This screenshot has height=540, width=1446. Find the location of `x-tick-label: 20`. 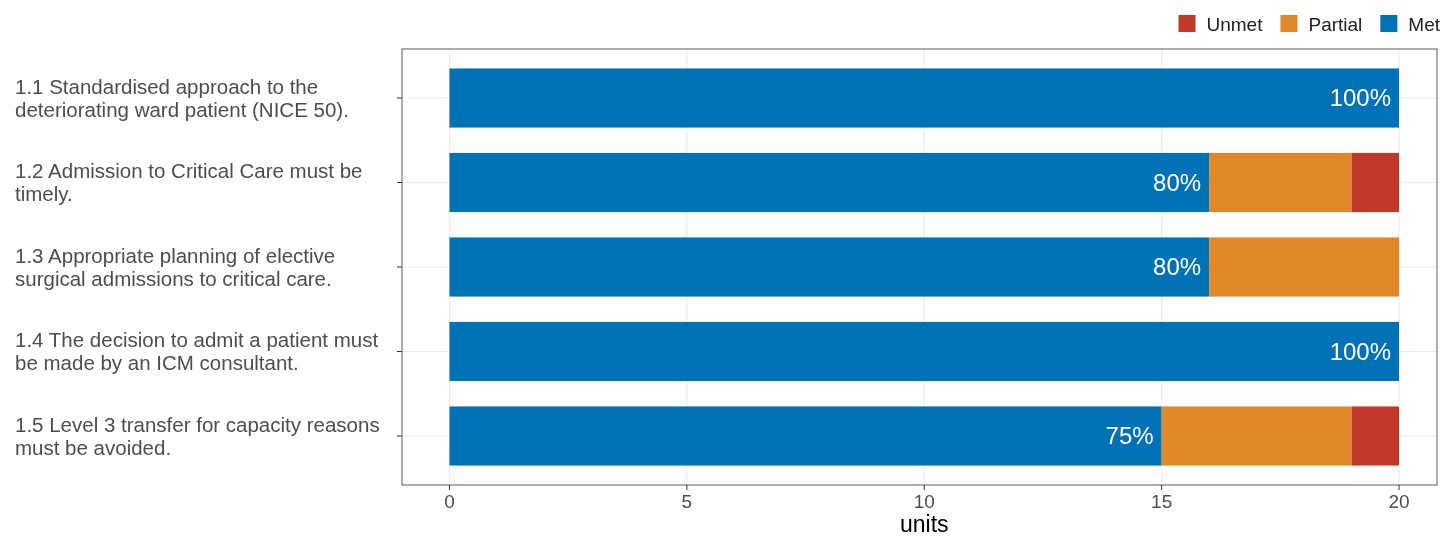

x-tick-label: 20 is located at coordinates (1399, 501).